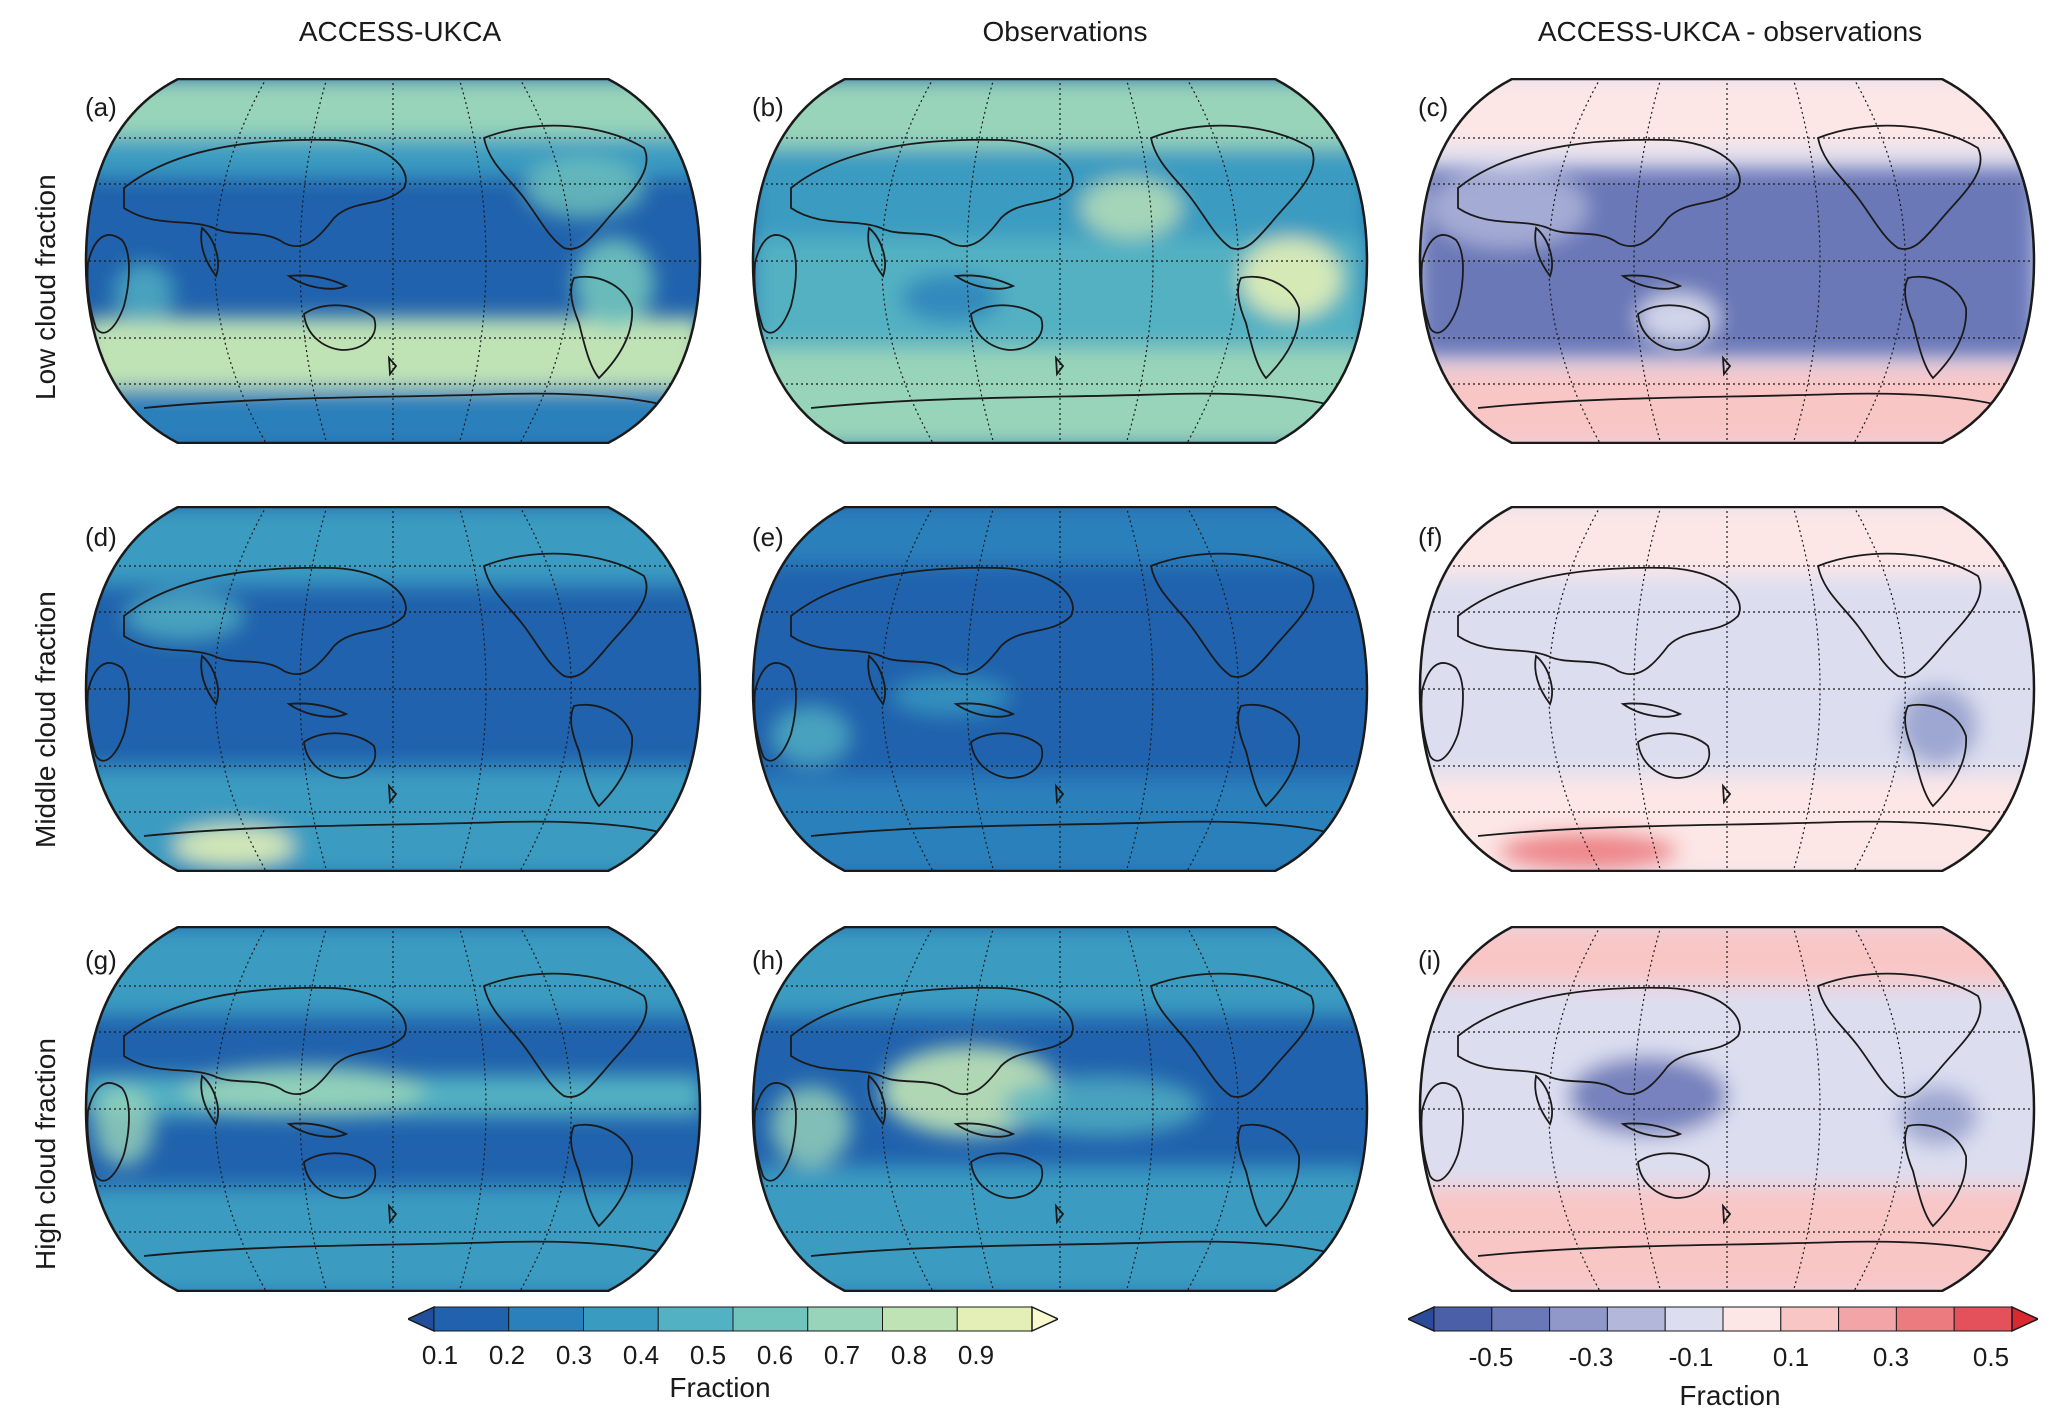 The image size is (2067, 1416). Describe the element at coordinates (1723, 1319) in the screenshot. I see `colorbar-fraction-difference` at that location.